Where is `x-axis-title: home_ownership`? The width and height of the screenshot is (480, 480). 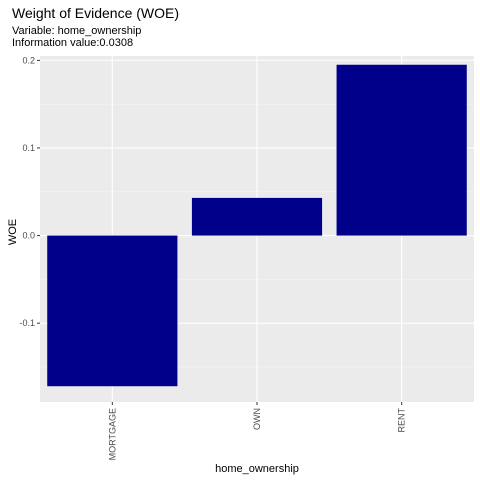
x-axis-title: home_ownership is located at coordinates (257, 469).